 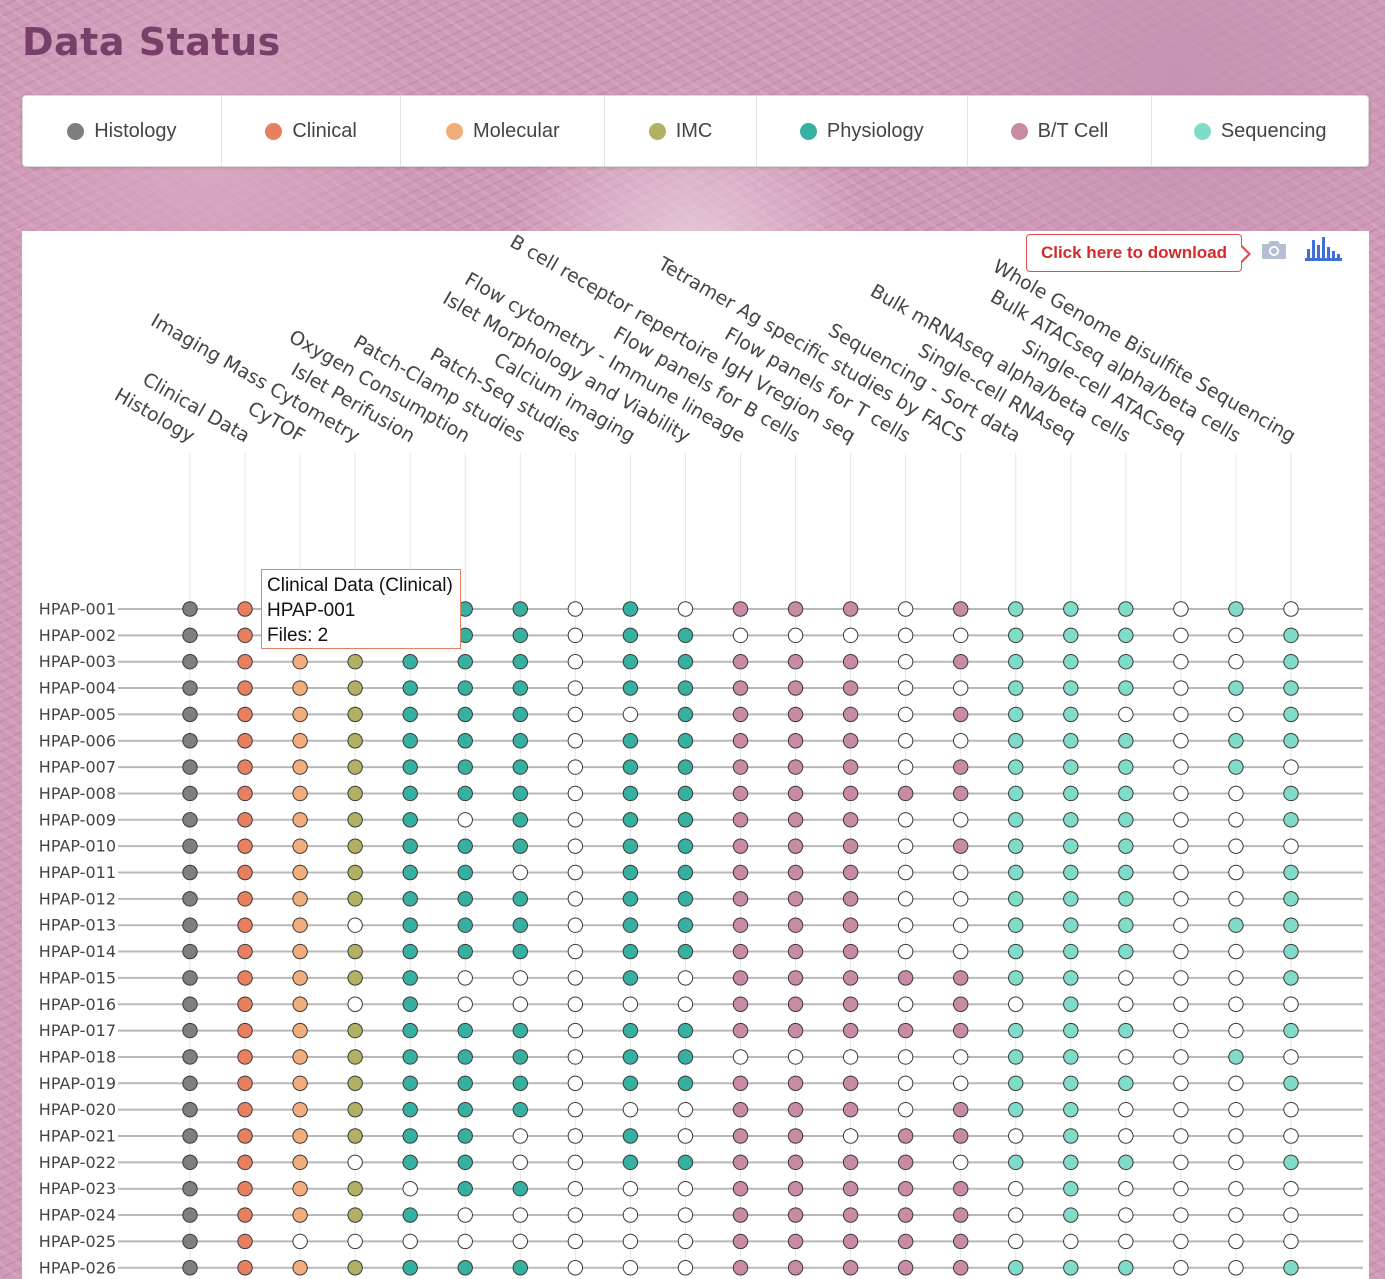 I want to click on download-button: Click here to download, so click(x=1138, y=253).